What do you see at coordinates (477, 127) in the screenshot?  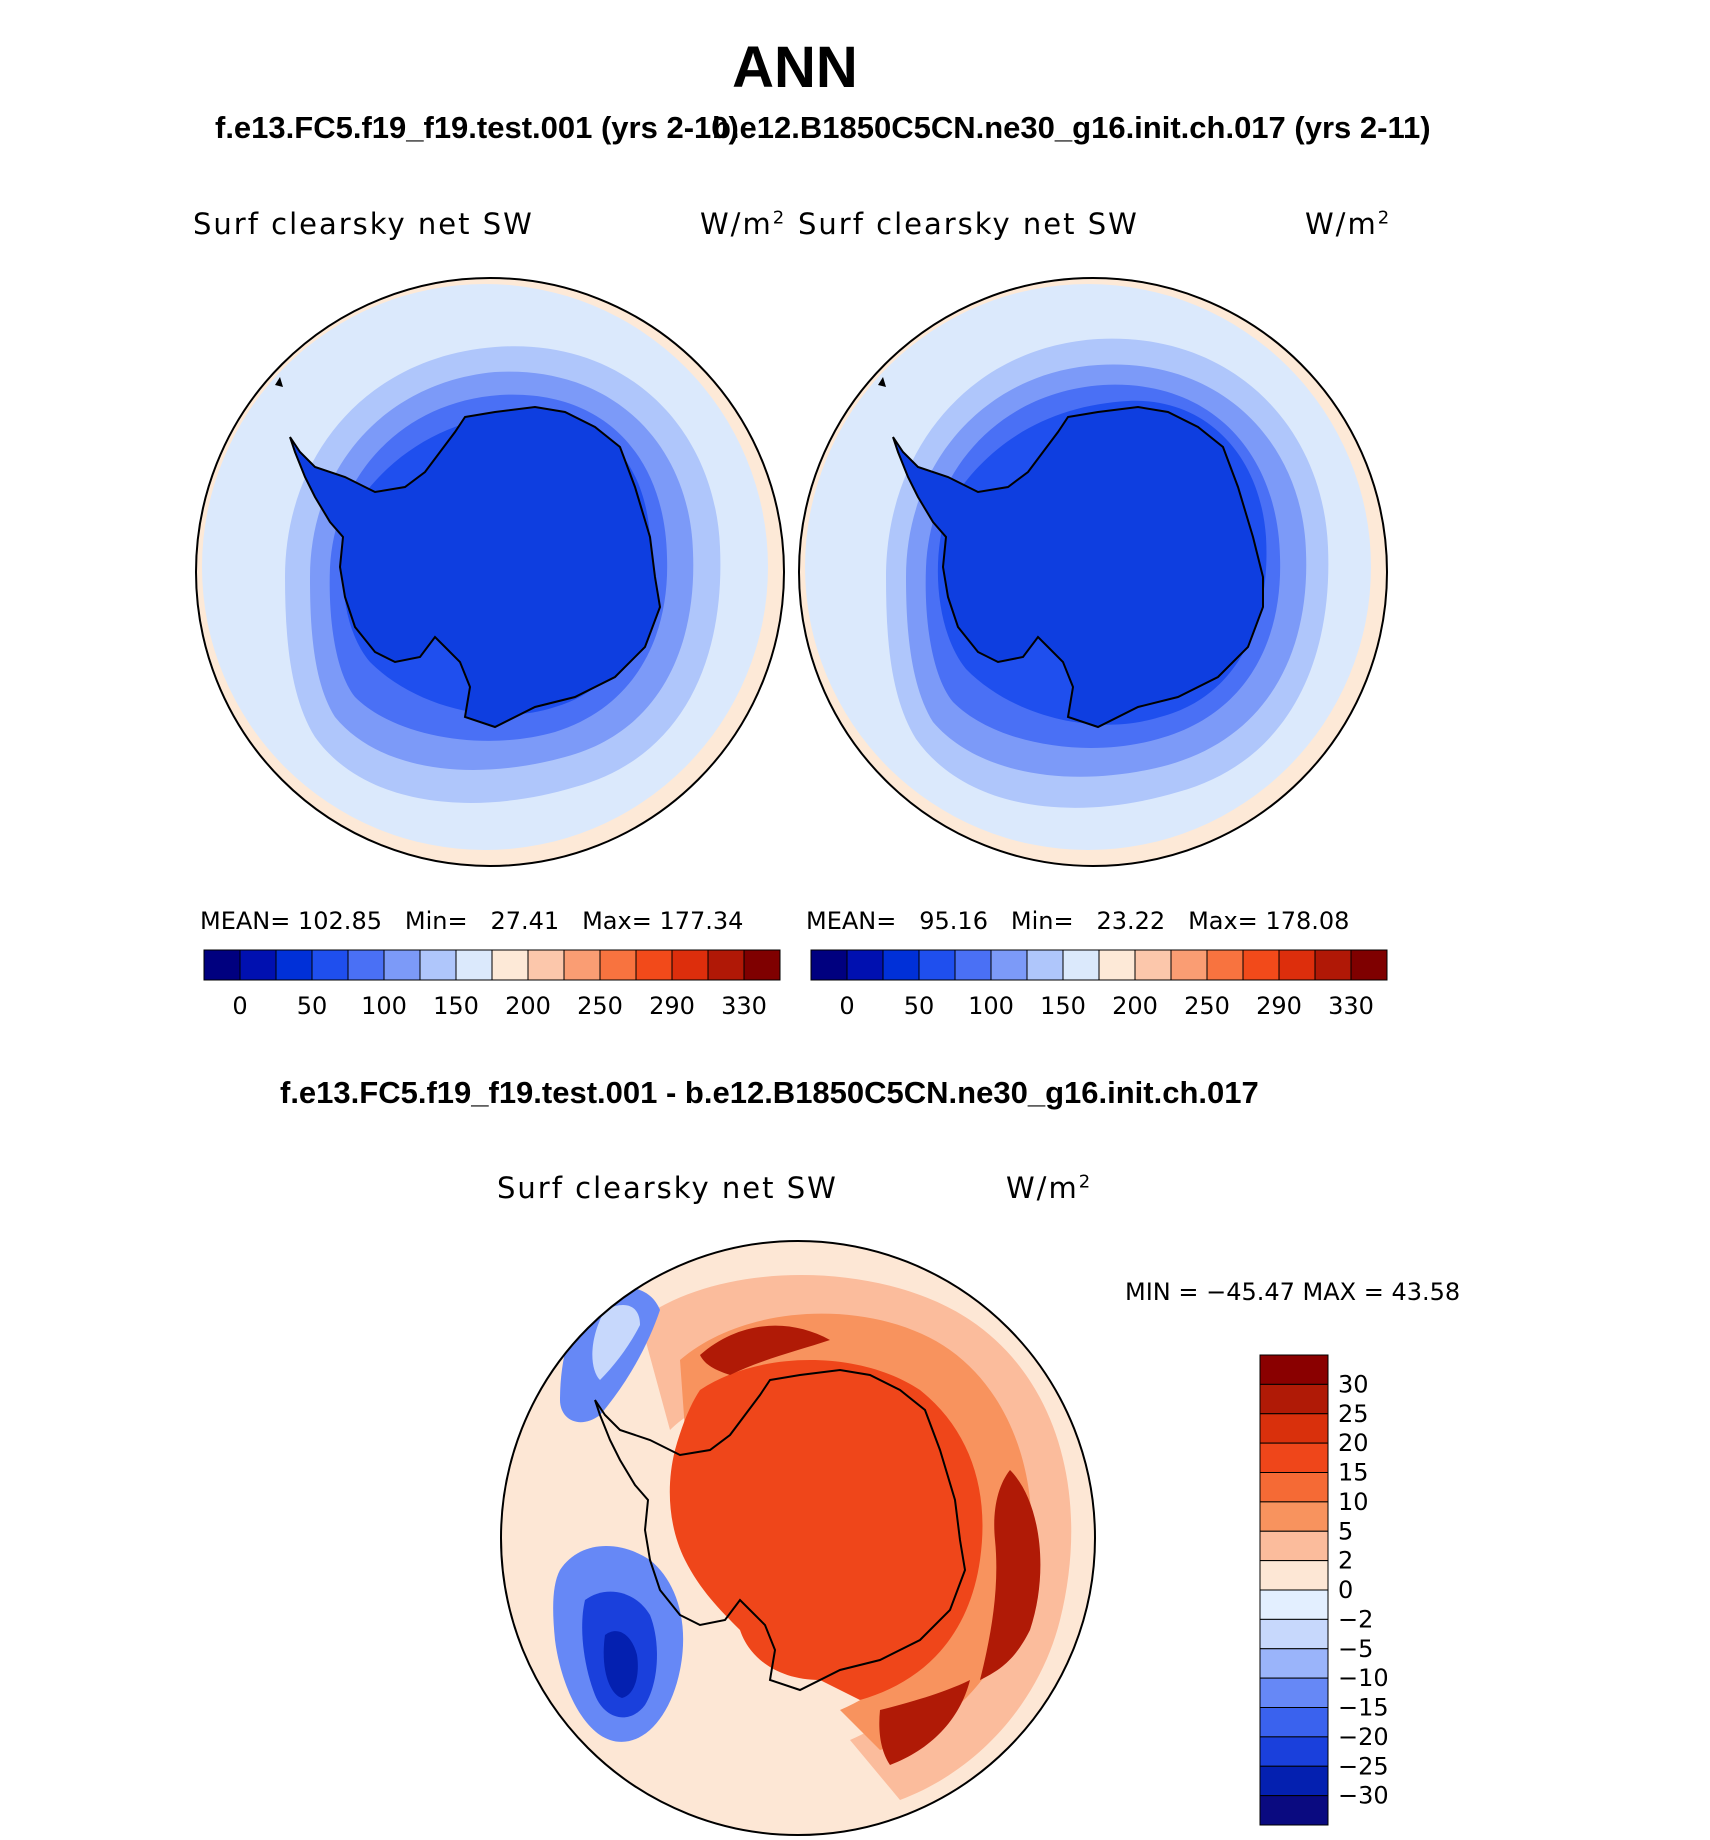 I see `left-case-title: f.e13.FC5.f19_f19.test.001 (yrs 2-10)` at bounding box center [477, 127].